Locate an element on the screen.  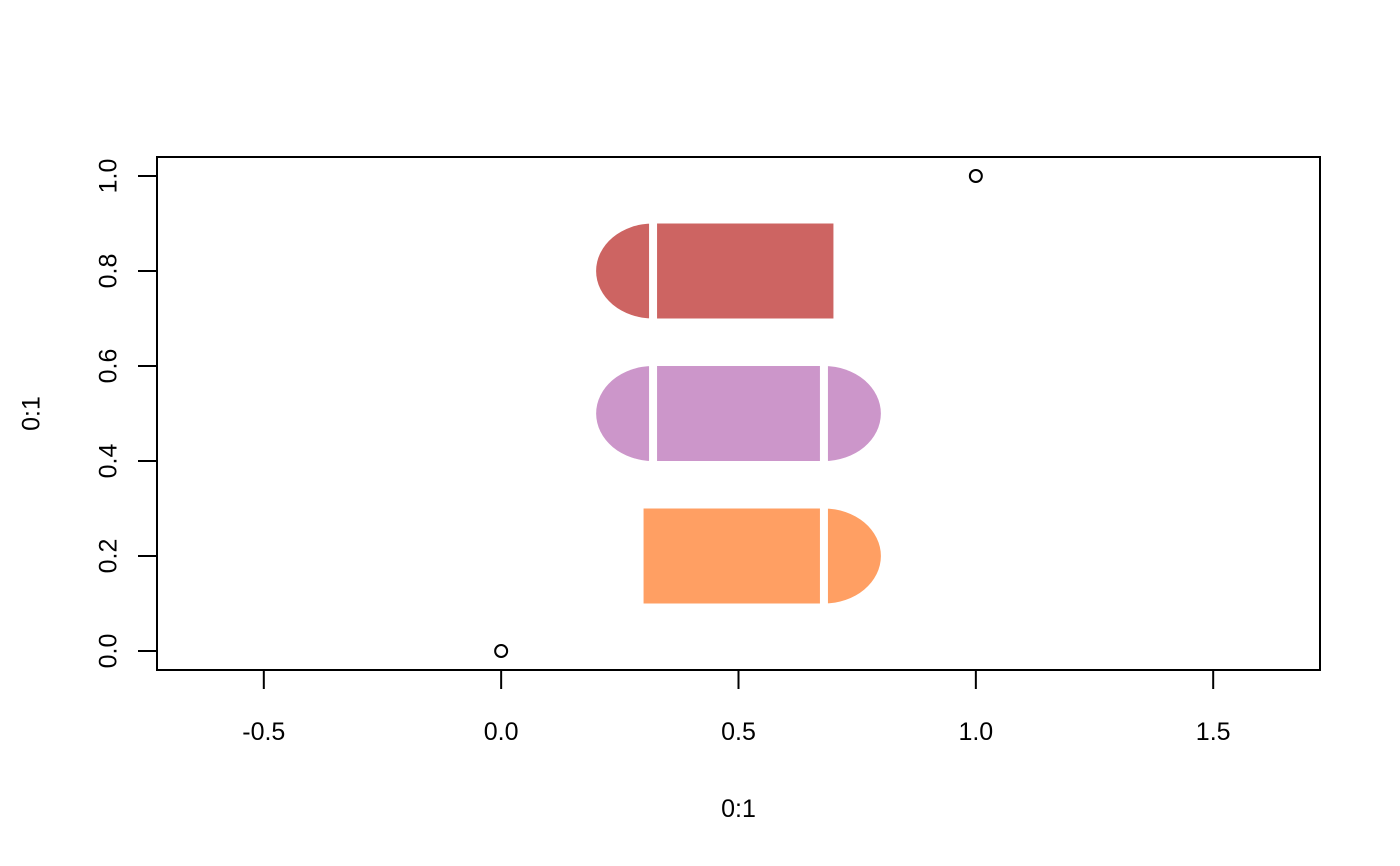
x-tick-label: 1.5 is located at coordinates (1213, 732).